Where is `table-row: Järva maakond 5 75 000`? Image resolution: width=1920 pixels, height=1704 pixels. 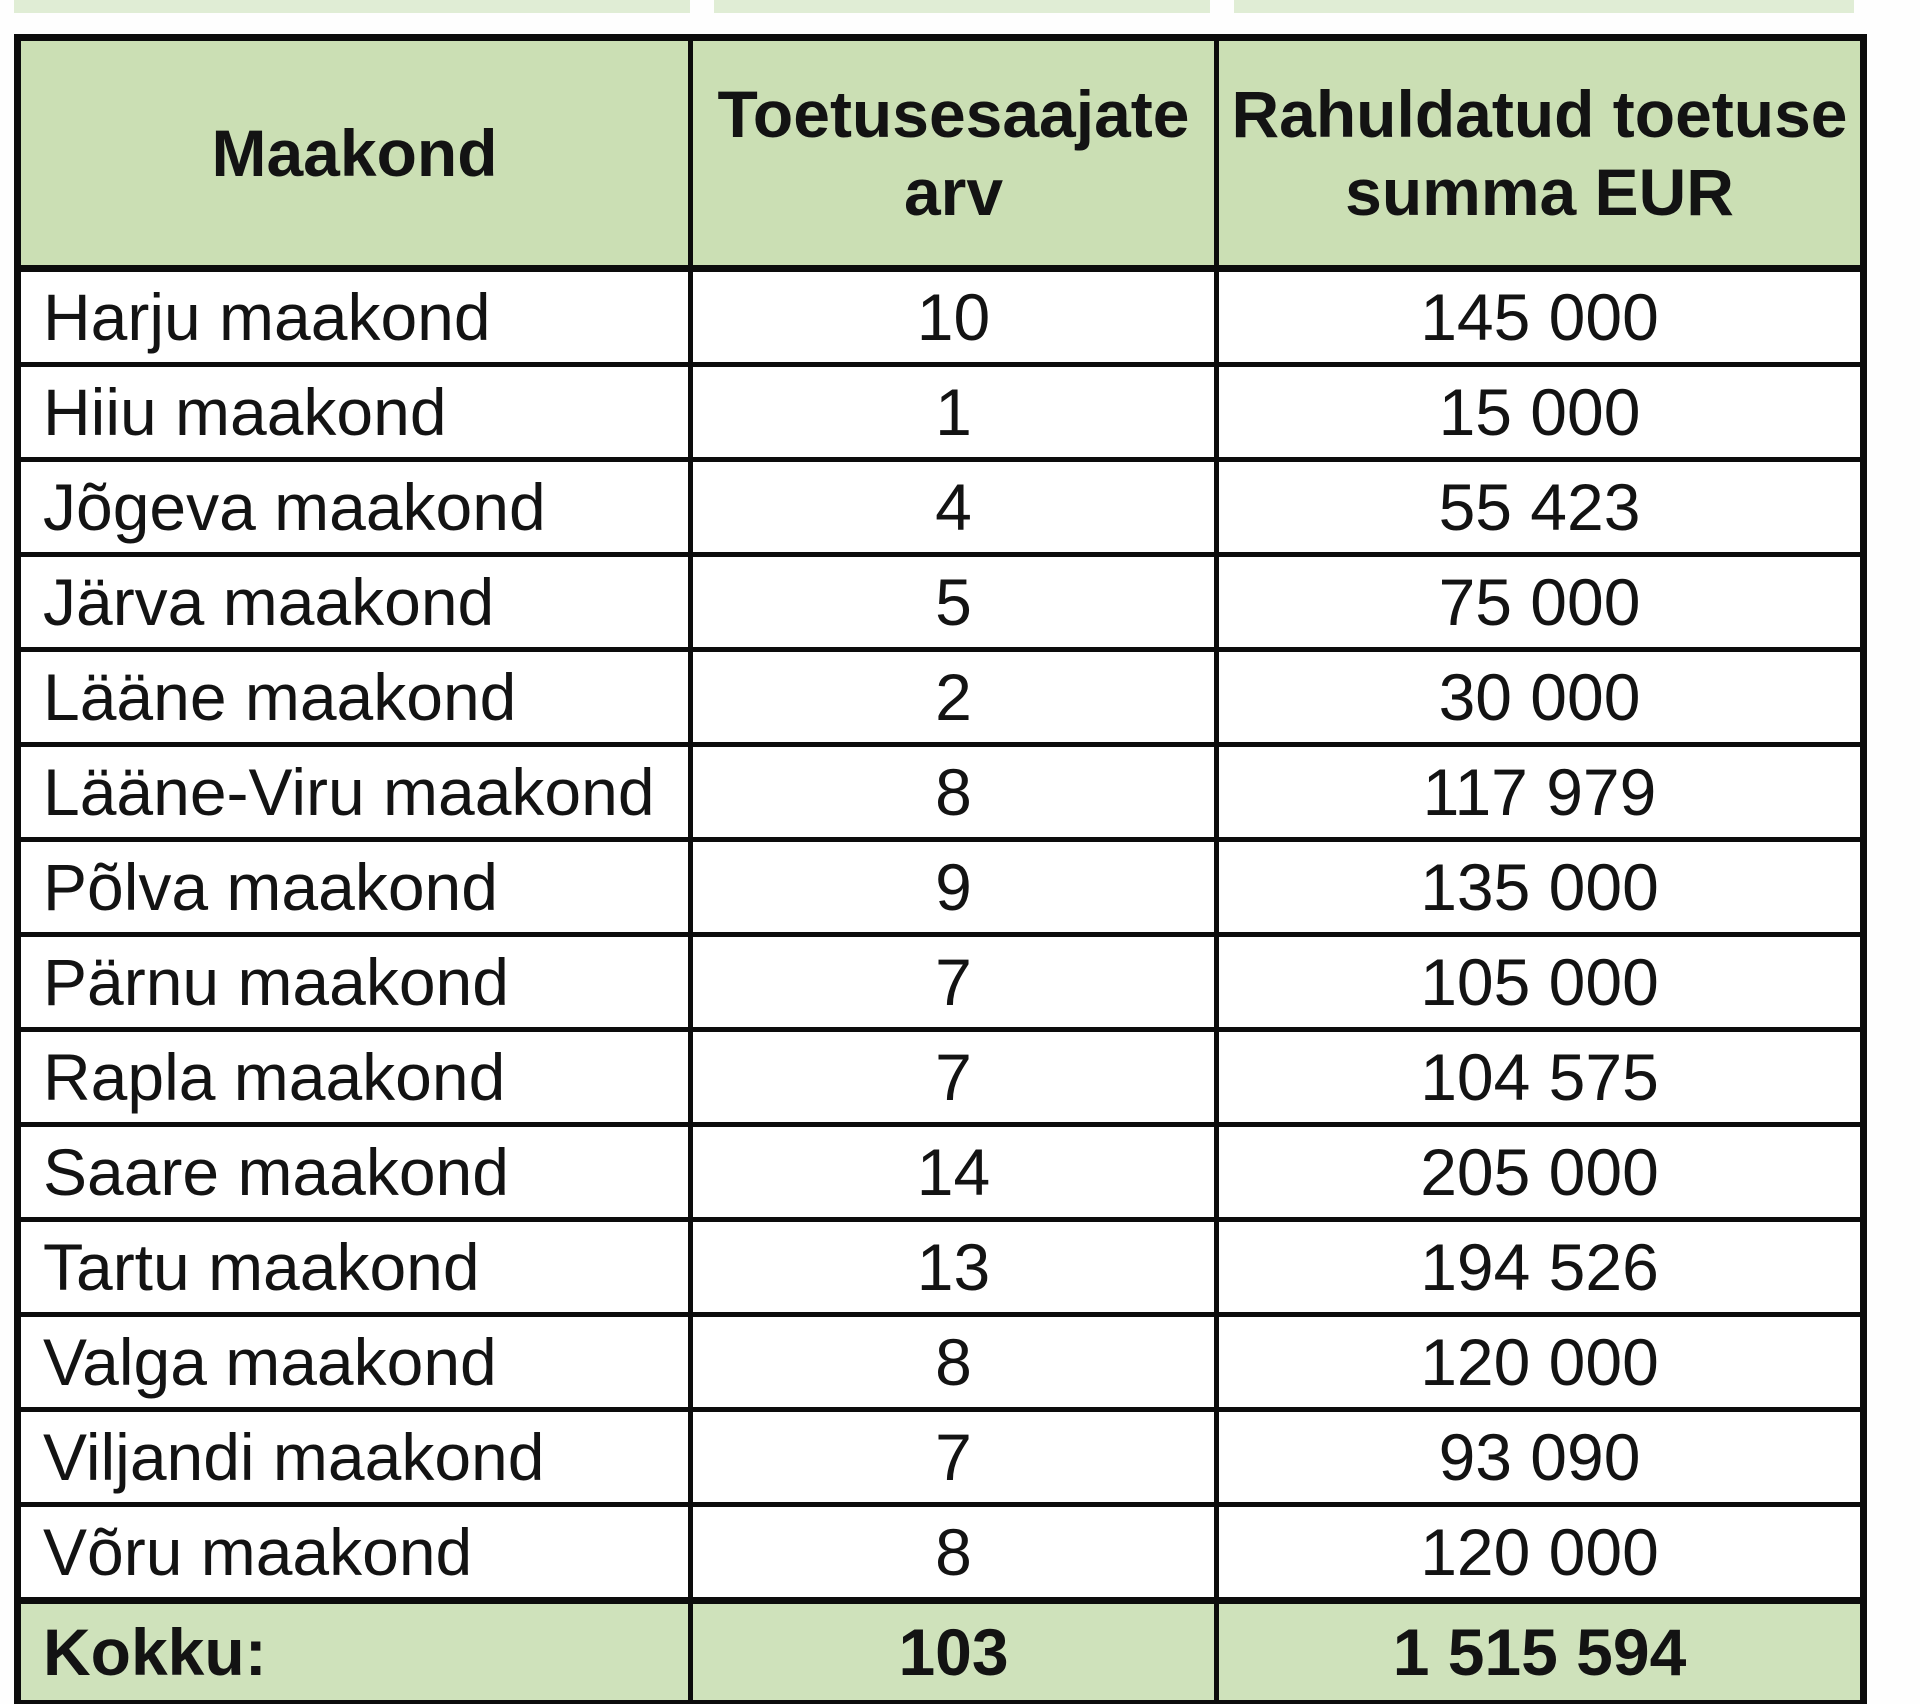 table-row: Järva maakond 5 75 000 is located at coordinates (940, 602).